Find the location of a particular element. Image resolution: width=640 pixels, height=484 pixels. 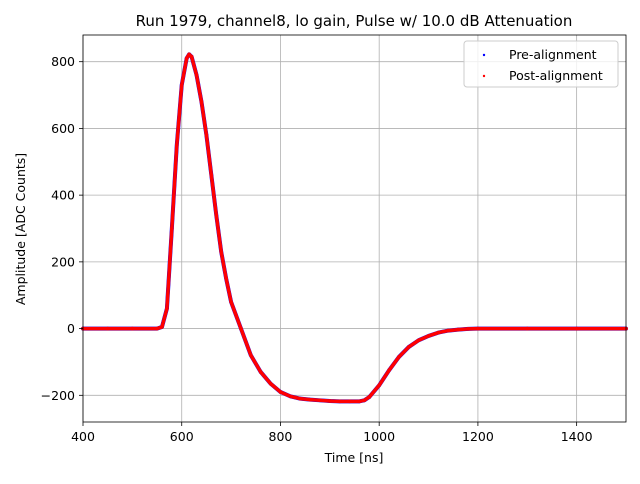

x-tick-label-5: 1400 is located at coordinates (577, 436).